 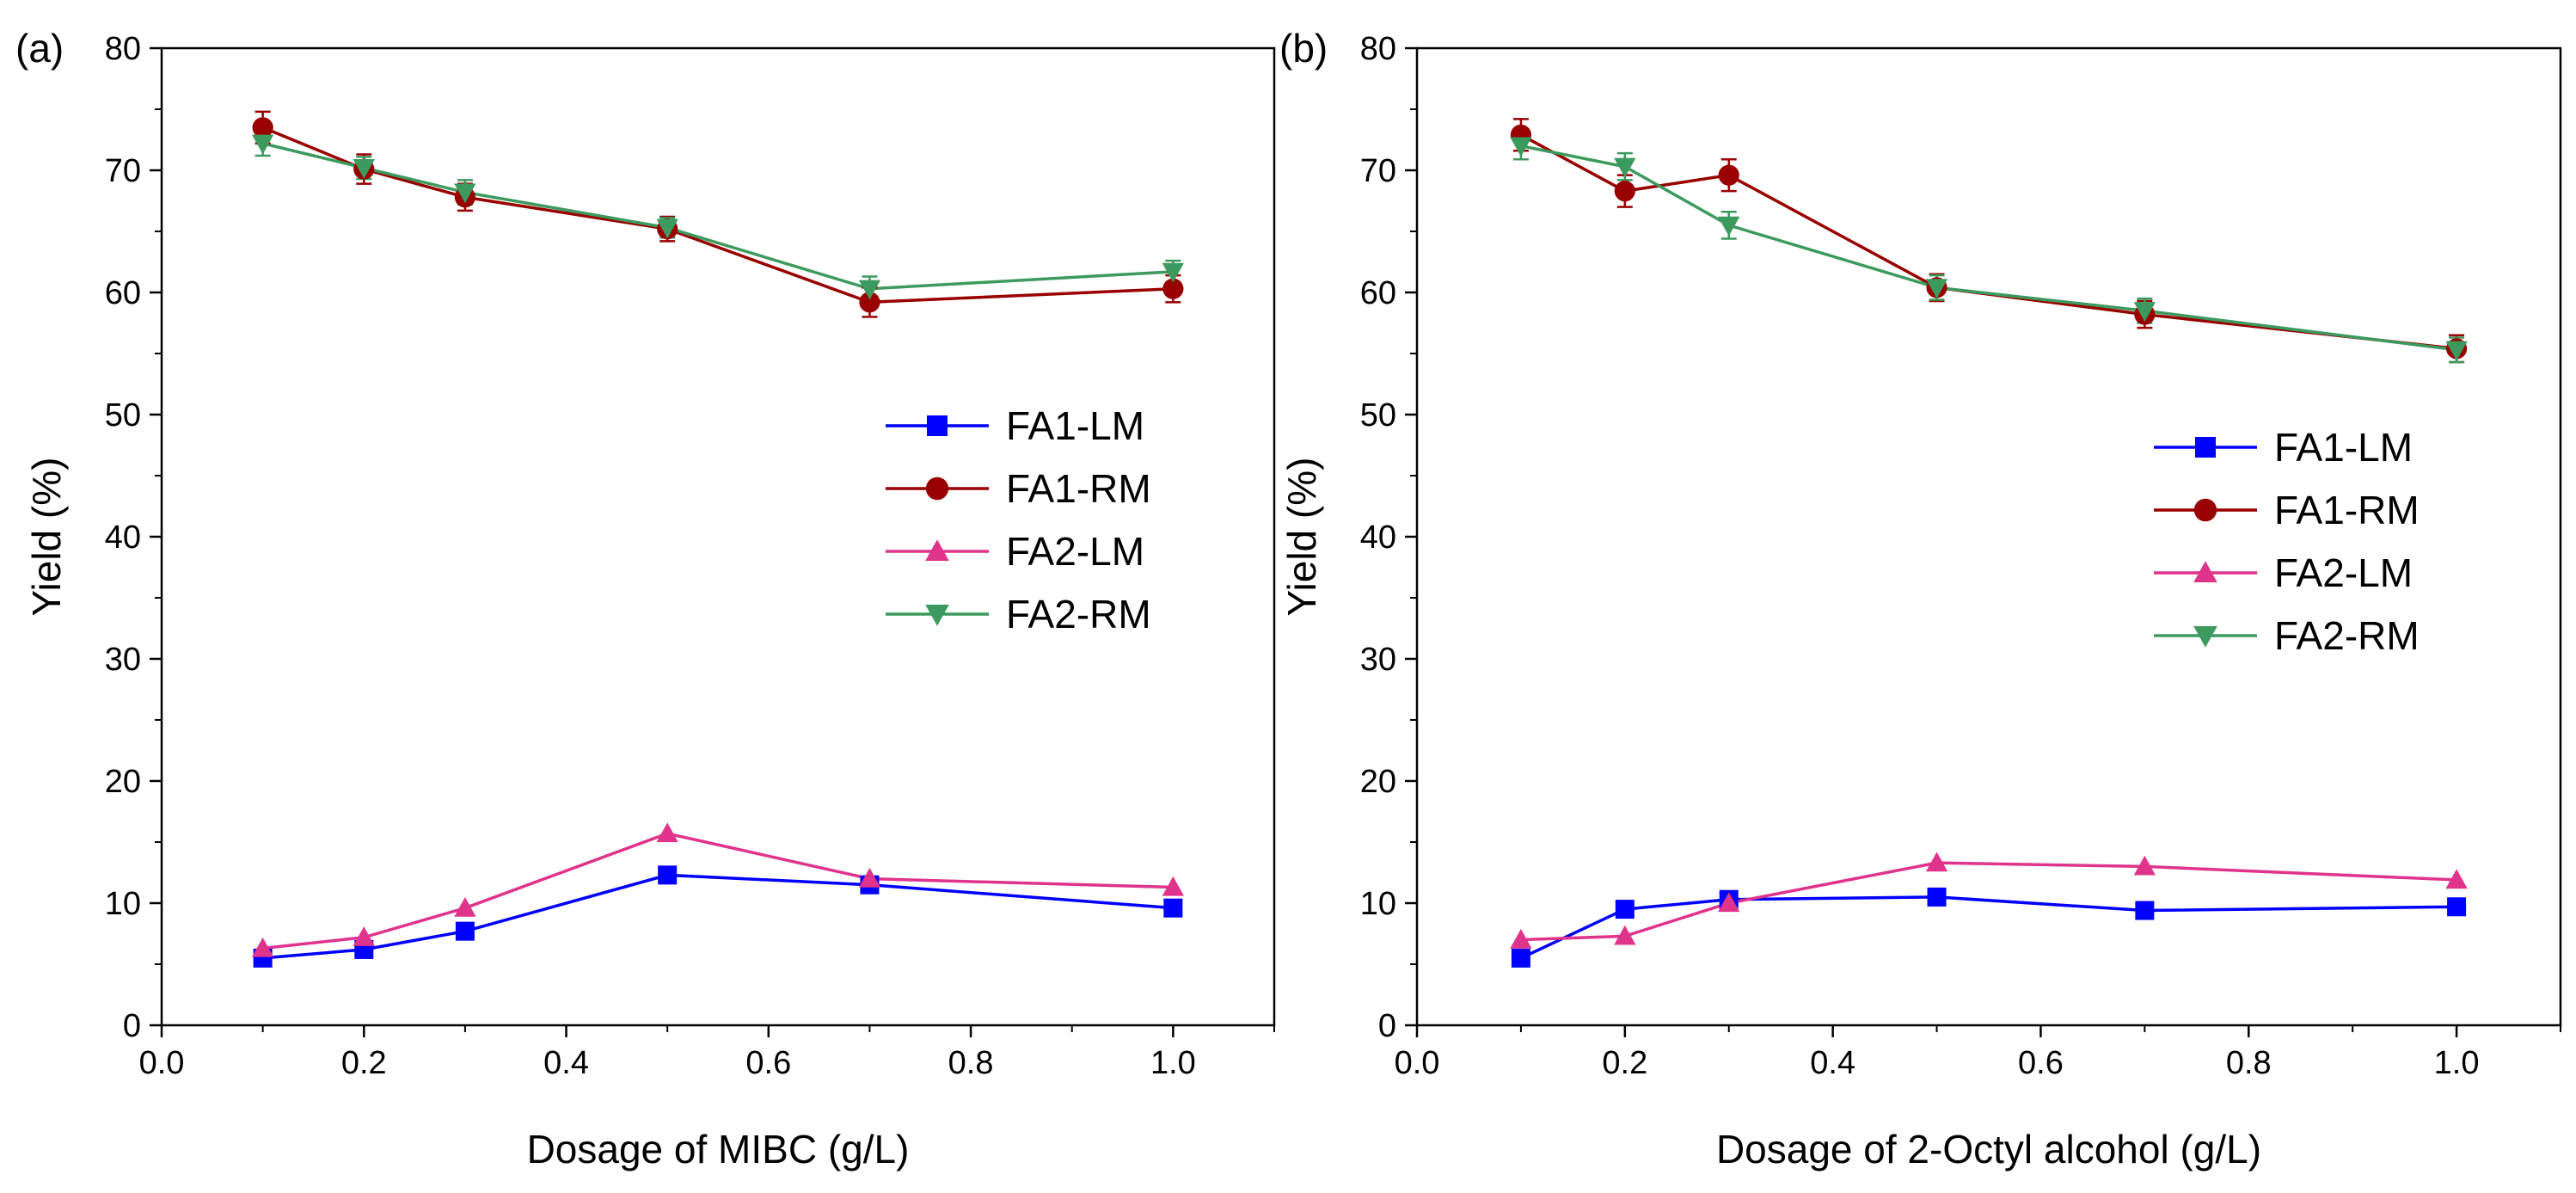 I want to click on x-axis-title: Dosage of 2-Octyl alcohol (g/L), so click(x=1989, y=1149).